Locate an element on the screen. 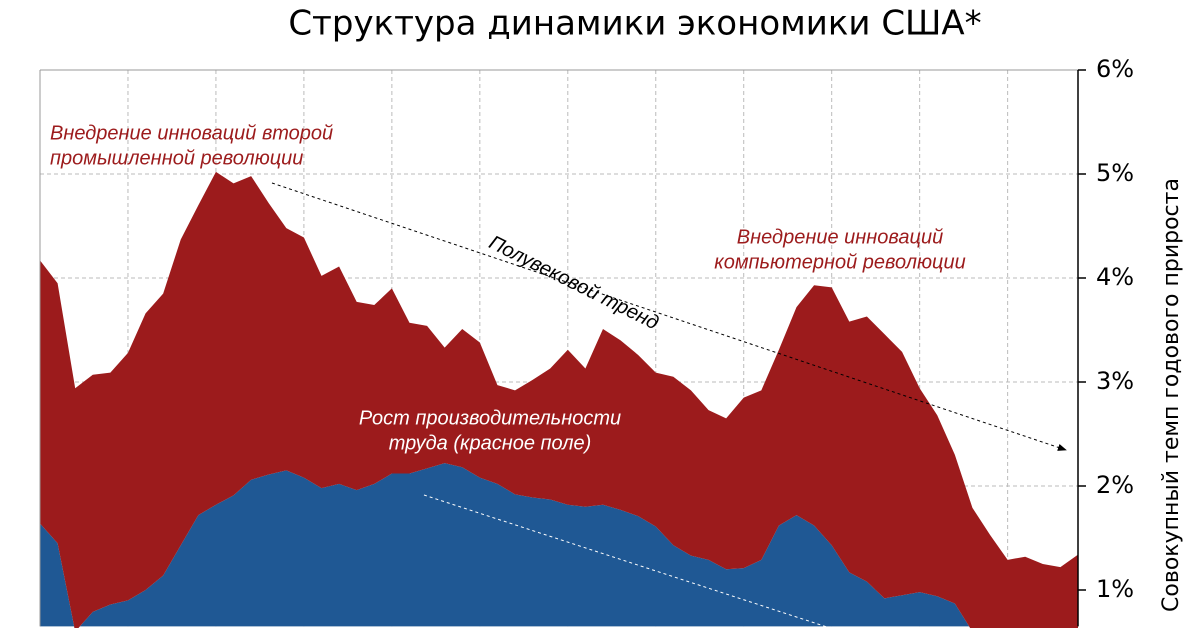 This screenshot has height=628, width=1200. y-tick-label: 6% is located at coordinates (1115, 69).